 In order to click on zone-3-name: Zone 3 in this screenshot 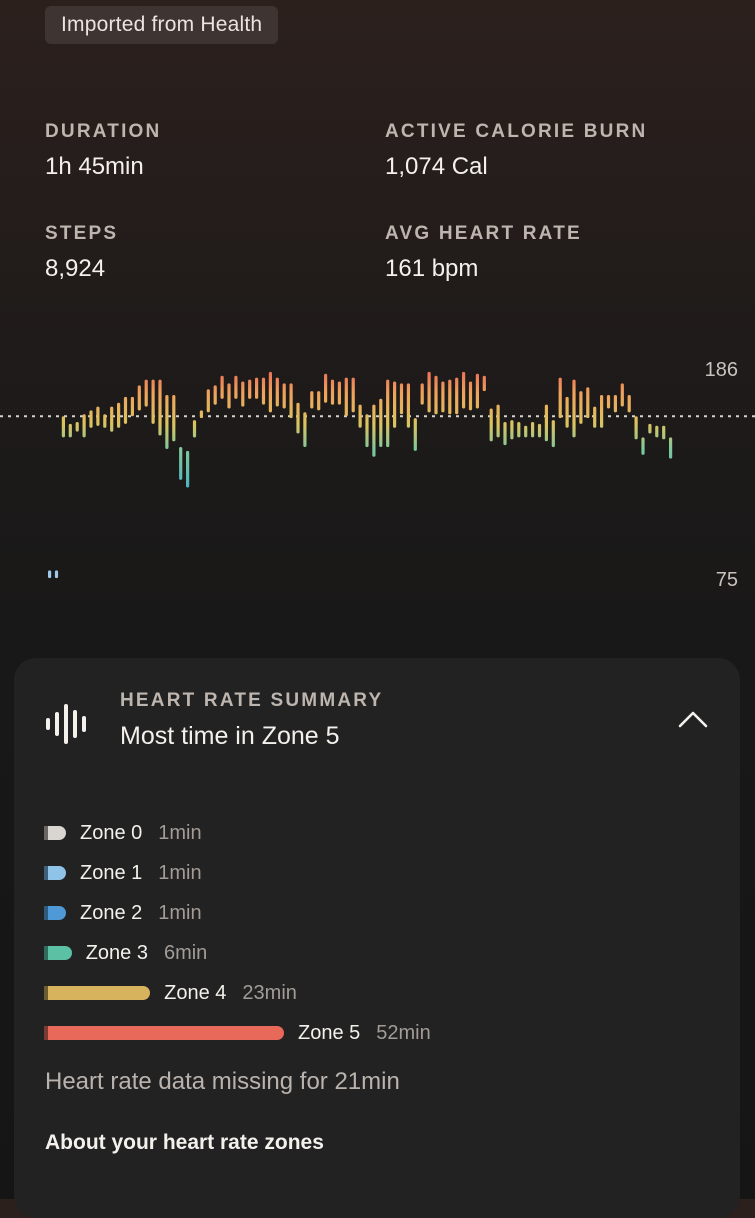, I will do `click(116, 952)`.